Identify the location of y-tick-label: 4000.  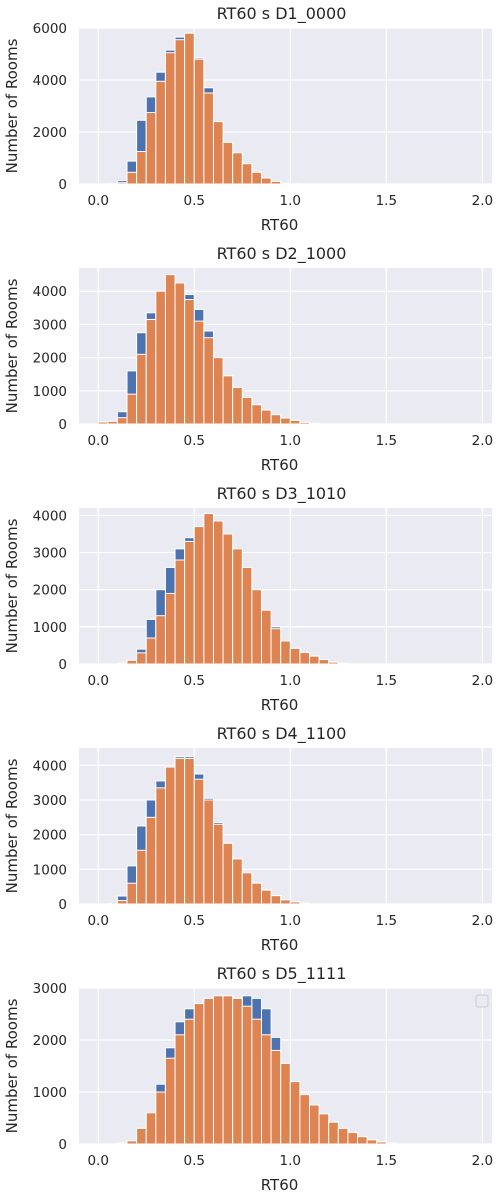
(50, 766).